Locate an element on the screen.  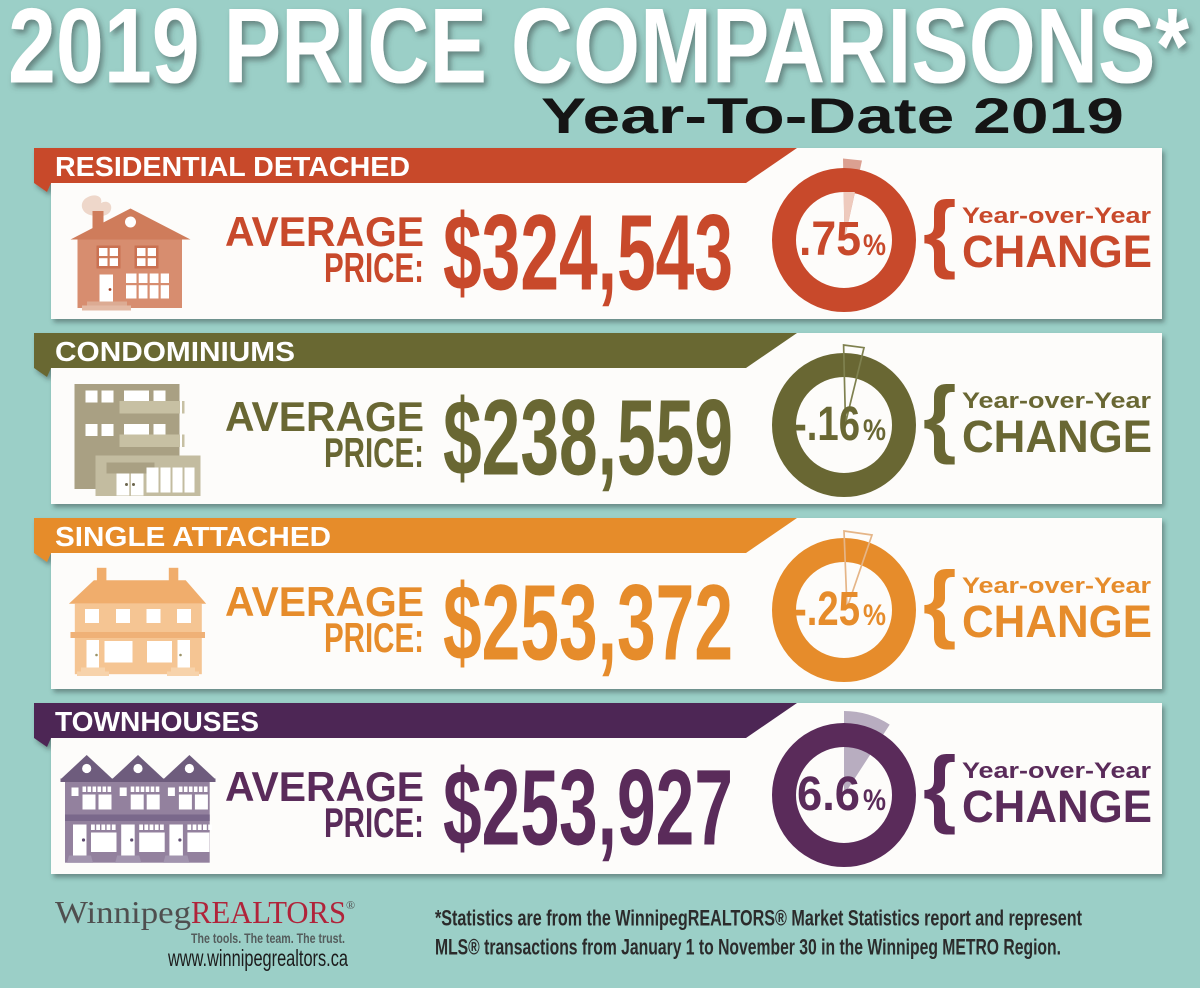
svg-text: 6.6 is located at coordinates (828, 794).